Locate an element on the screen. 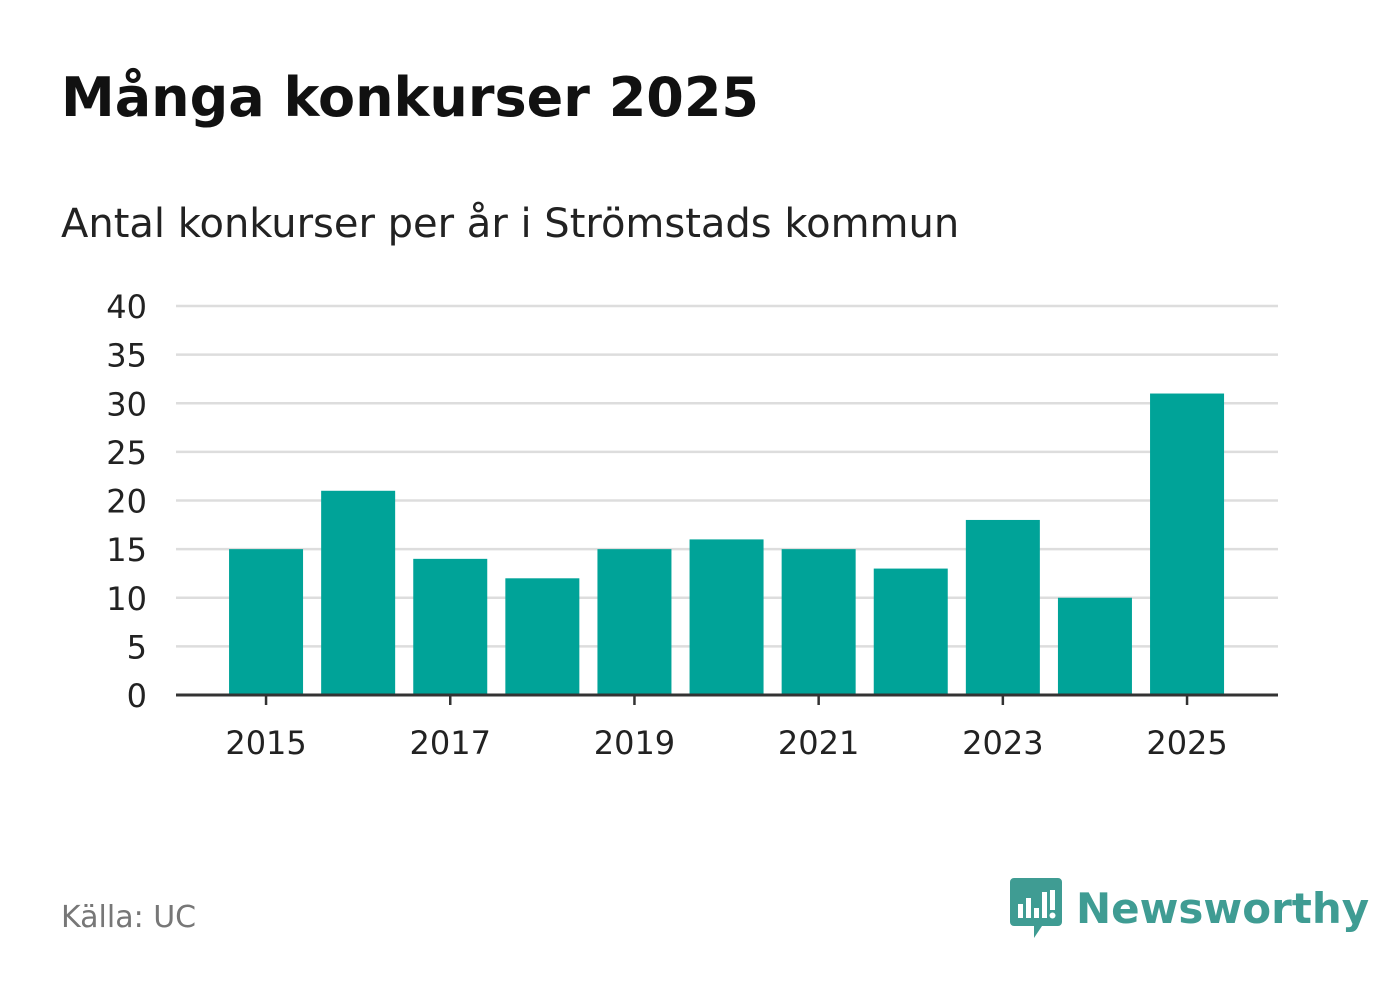  x-tick-label: 2025 is located at coordinates (1186, 743).